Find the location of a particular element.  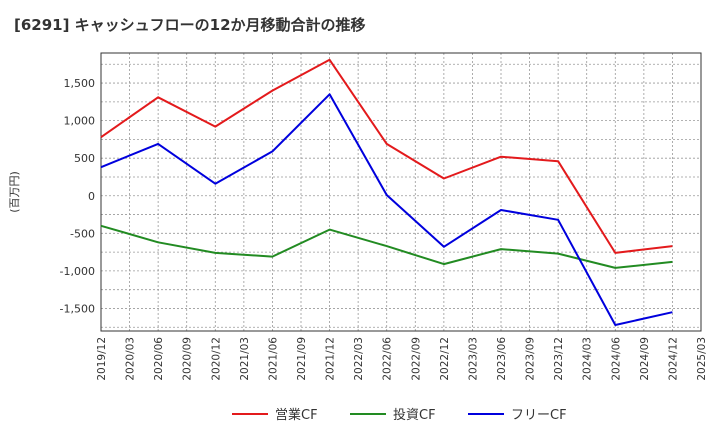

y-tick-label: 1,500 is located at coordinates (80, 83).